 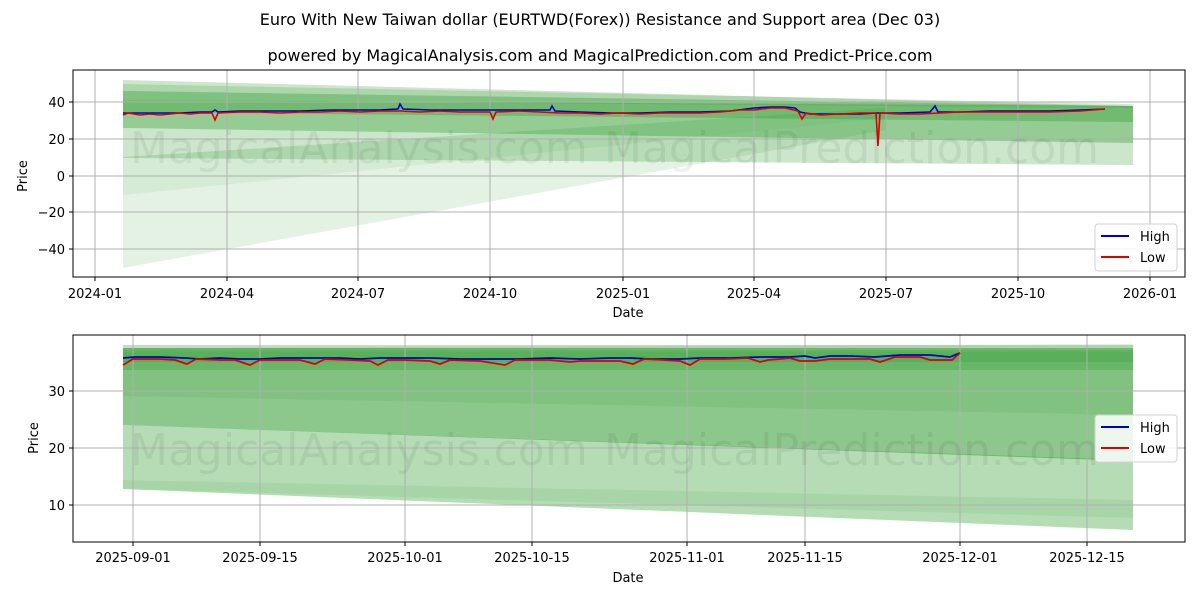 What do you see at coordinates (56, 449) in the screenshot?
I see `bottom-y-tick: 20` at bounding box center [56, 449].